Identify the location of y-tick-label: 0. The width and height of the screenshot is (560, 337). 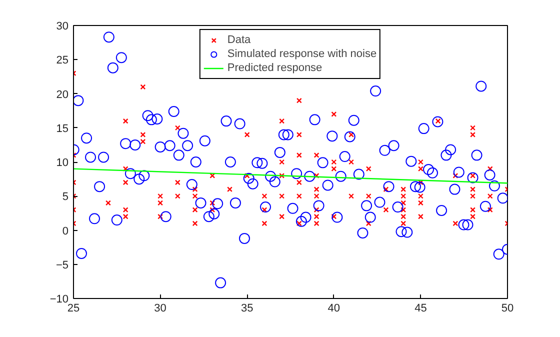
(65, 231).